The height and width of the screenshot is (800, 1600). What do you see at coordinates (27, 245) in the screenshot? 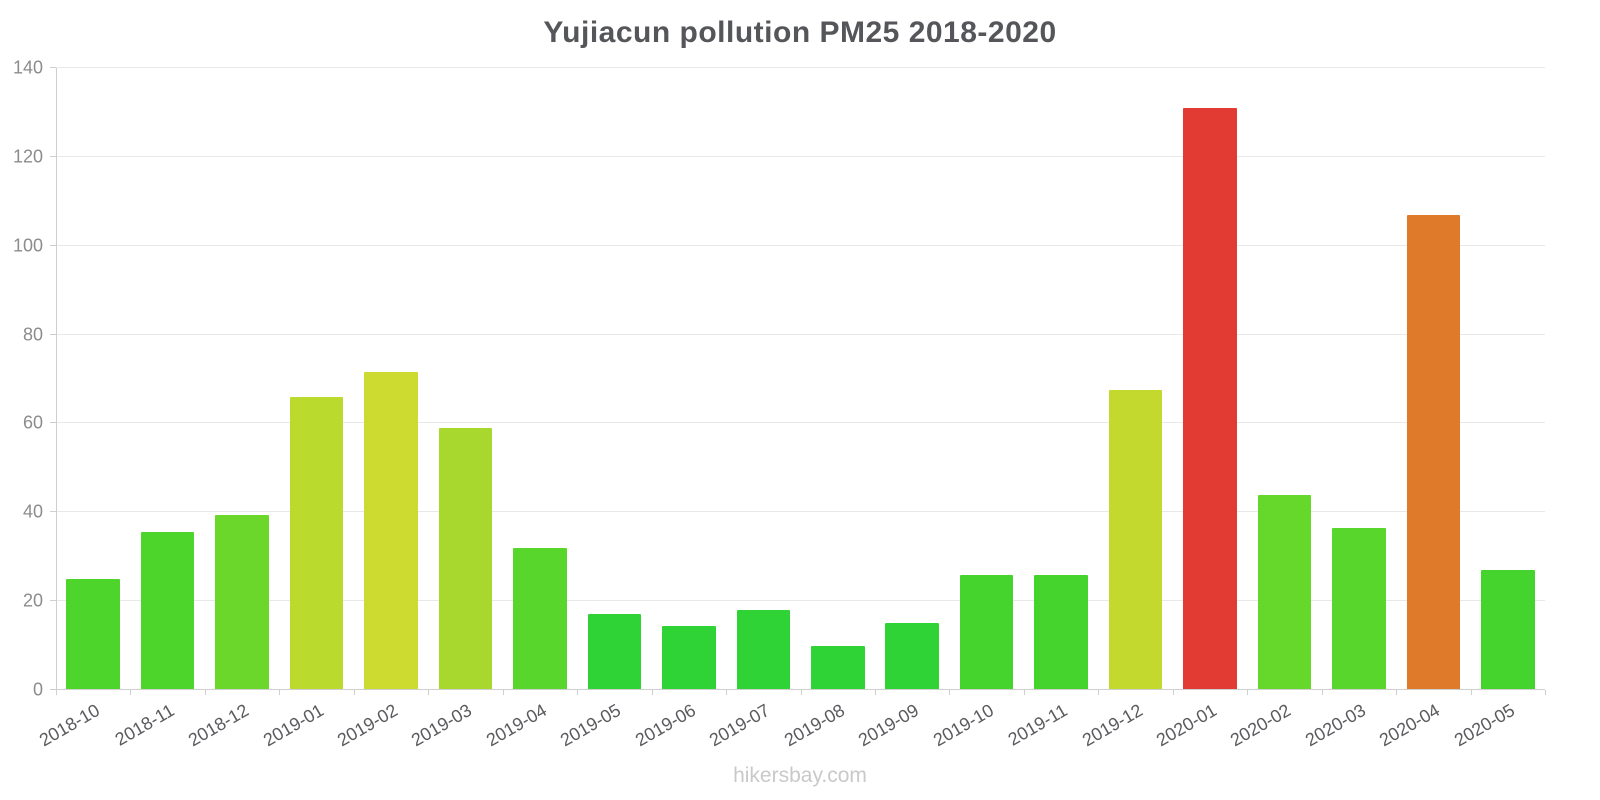
I see `y-axis-tick-label: 100` at bounding box center [27, 245].